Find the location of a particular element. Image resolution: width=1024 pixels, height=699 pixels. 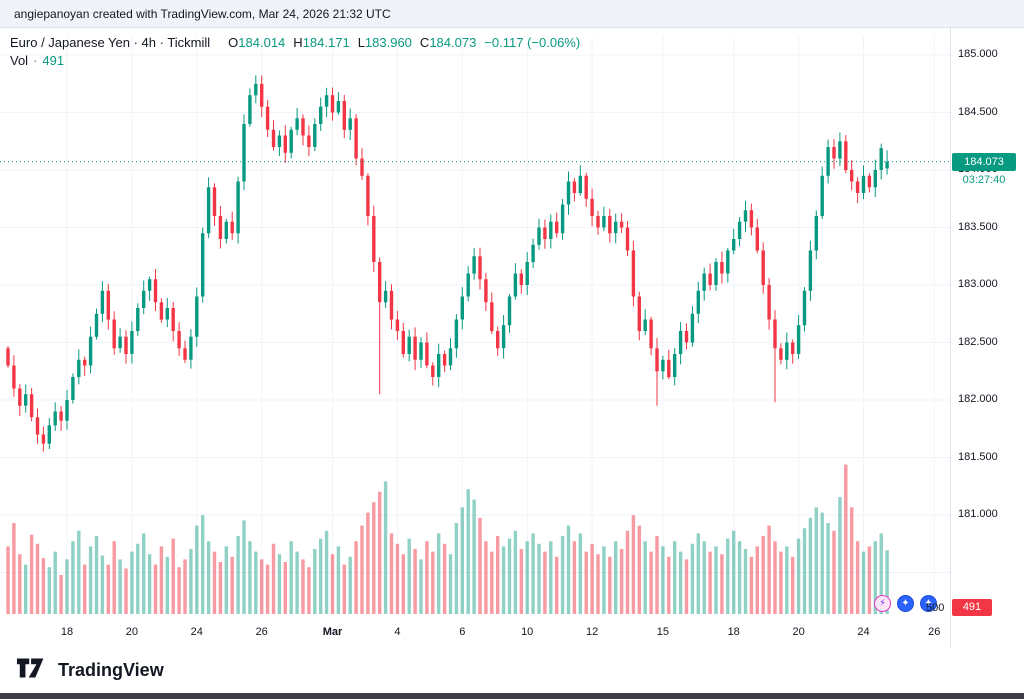

lightning-icon: ⚡ is located at coordinates (882, 603).